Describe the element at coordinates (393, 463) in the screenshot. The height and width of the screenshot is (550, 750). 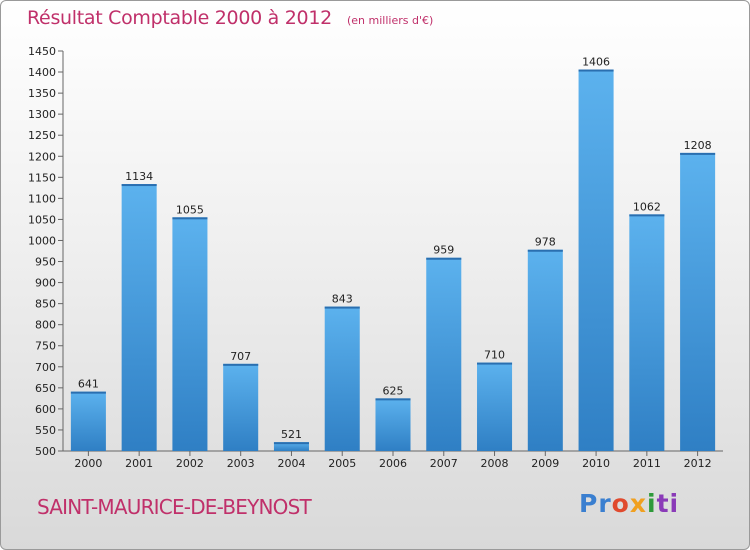
I see `x-tick-label: 2006` at that location.